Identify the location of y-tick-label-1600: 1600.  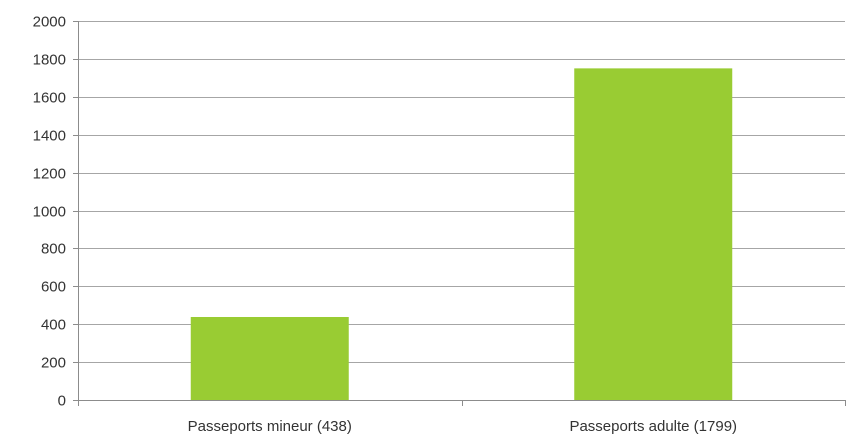
(49, 98).